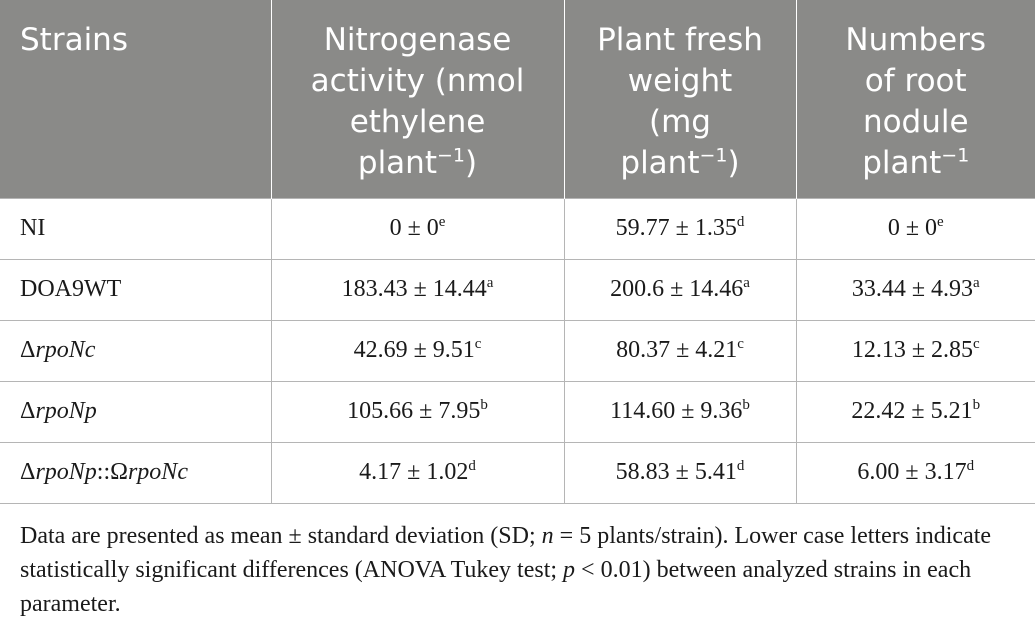 The height and width of the screenshot is (634, 1035). I want to click on header-line: ethylene, so click(417, 122).